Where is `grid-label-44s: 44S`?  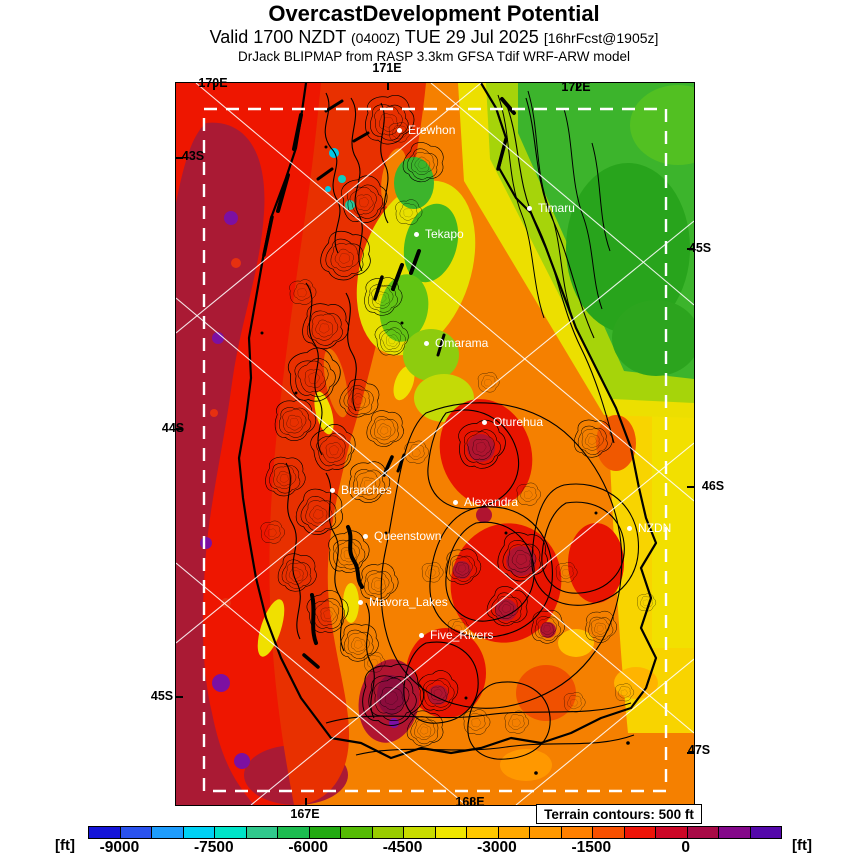 grid-label-44s: 44S is located at coordinates (173, 428).